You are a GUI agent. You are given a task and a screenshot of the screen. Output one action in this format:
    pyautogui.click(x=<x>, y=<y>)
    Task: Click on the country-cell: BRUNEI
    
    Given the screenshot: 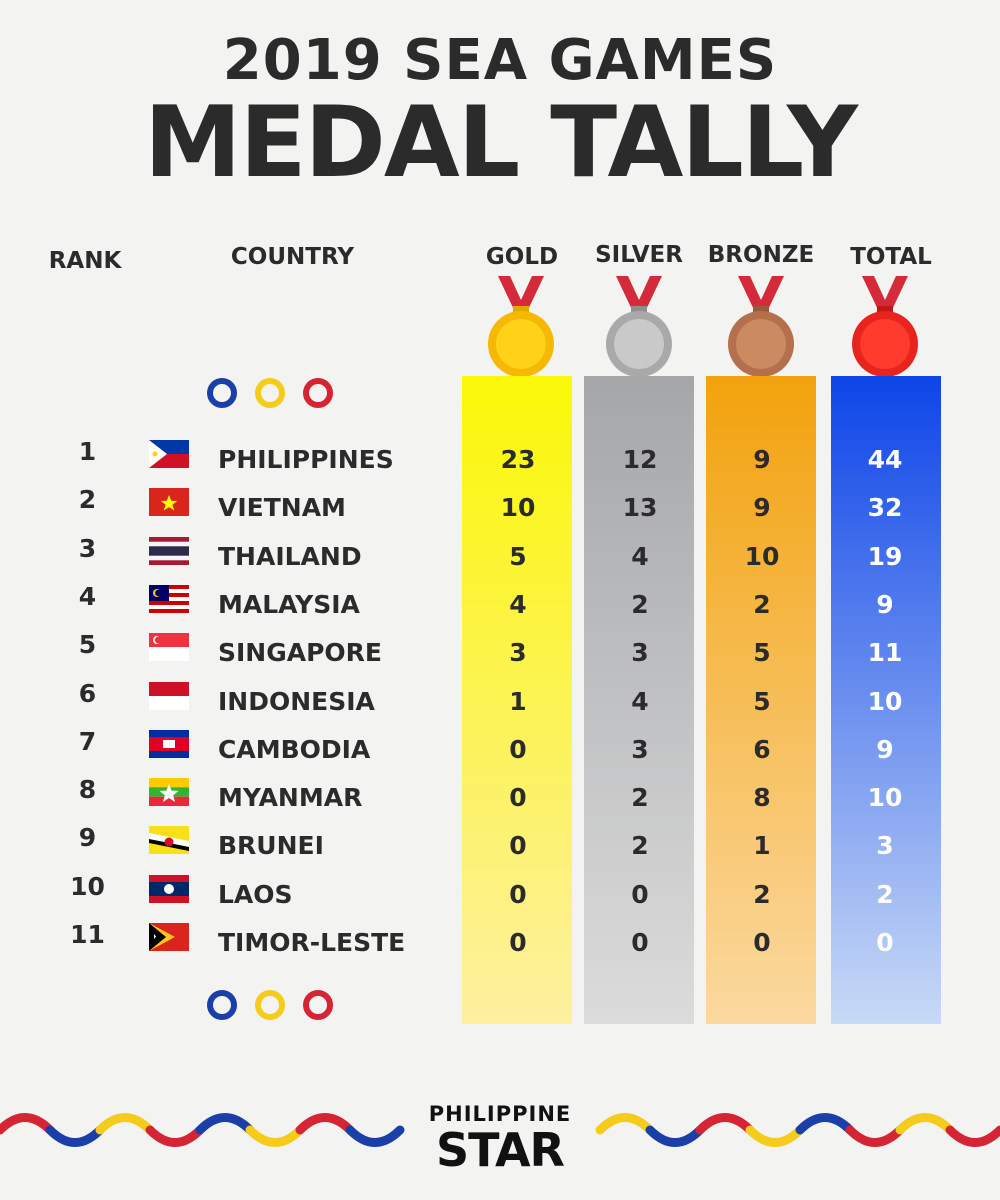 What is the action you would take?
    pyautogui.click(x=271, y=846)
    